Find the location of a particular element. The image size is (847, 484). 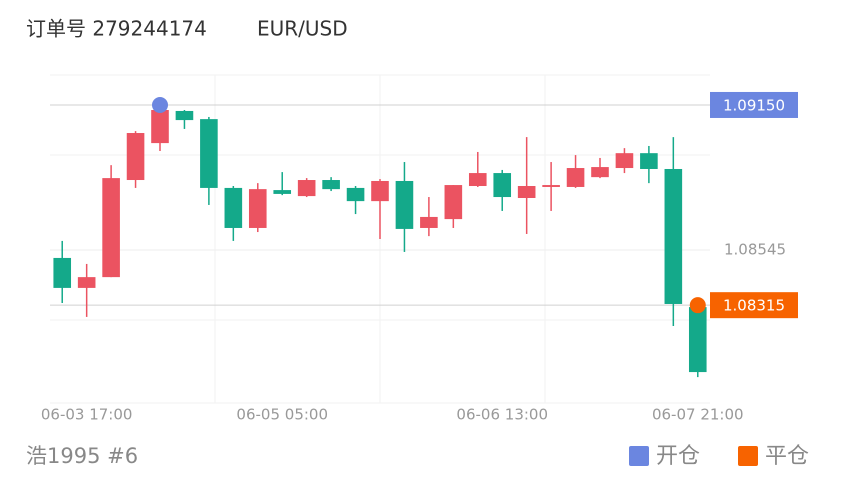

x-tick-label: 06-07 21:00 is located at coordinates (698, 415).